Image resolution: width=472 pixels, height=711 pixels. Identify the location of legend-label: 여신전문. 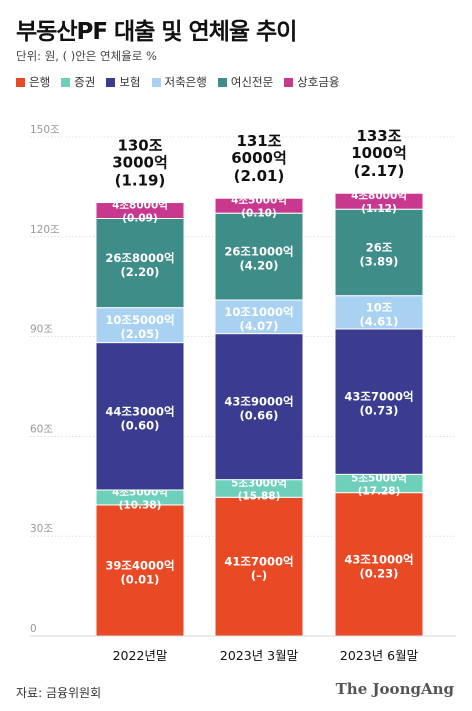
(252, 82).